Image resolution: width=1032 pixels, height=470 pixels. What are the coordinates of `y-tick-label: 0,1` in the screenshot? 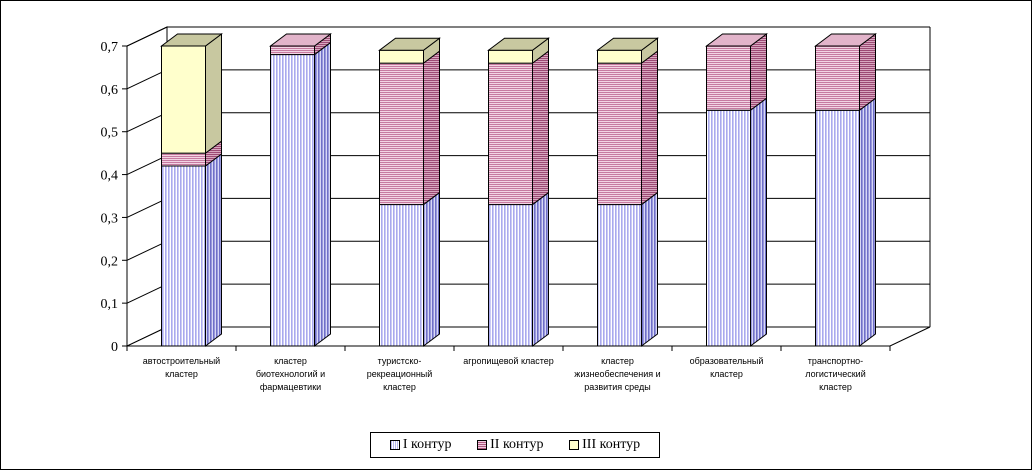 It's located at (110, 304).